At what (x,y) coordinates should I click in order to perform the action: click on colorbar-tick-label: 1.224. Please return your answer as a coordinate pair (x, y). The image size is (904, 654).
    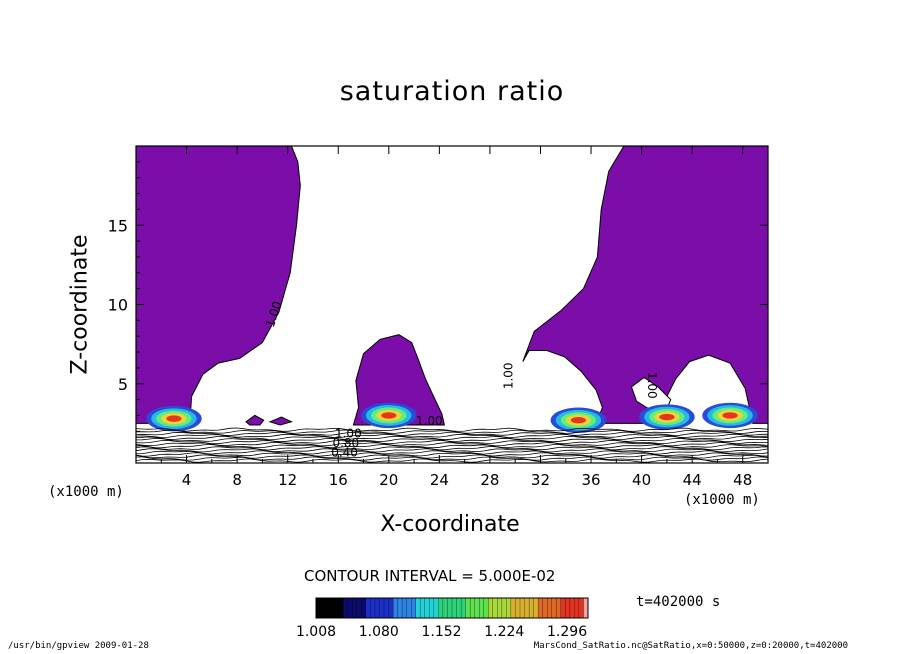
    Looking at the image, I should click on (504, 632).